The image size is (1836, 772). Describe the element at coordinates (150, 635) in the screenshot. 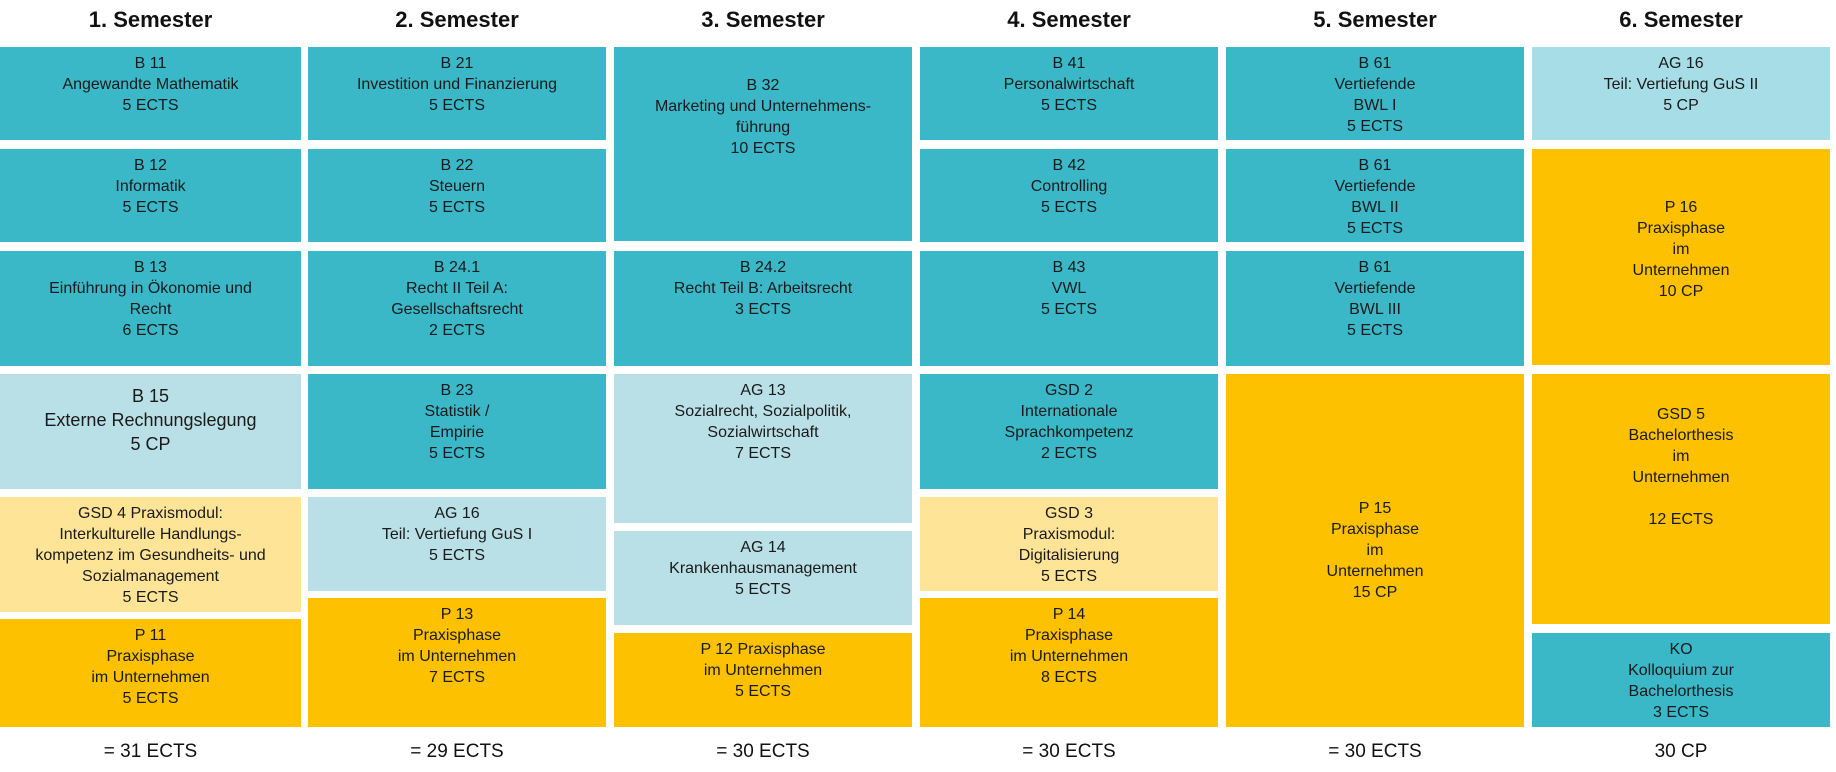

I see `module-code: P 11` at that location.